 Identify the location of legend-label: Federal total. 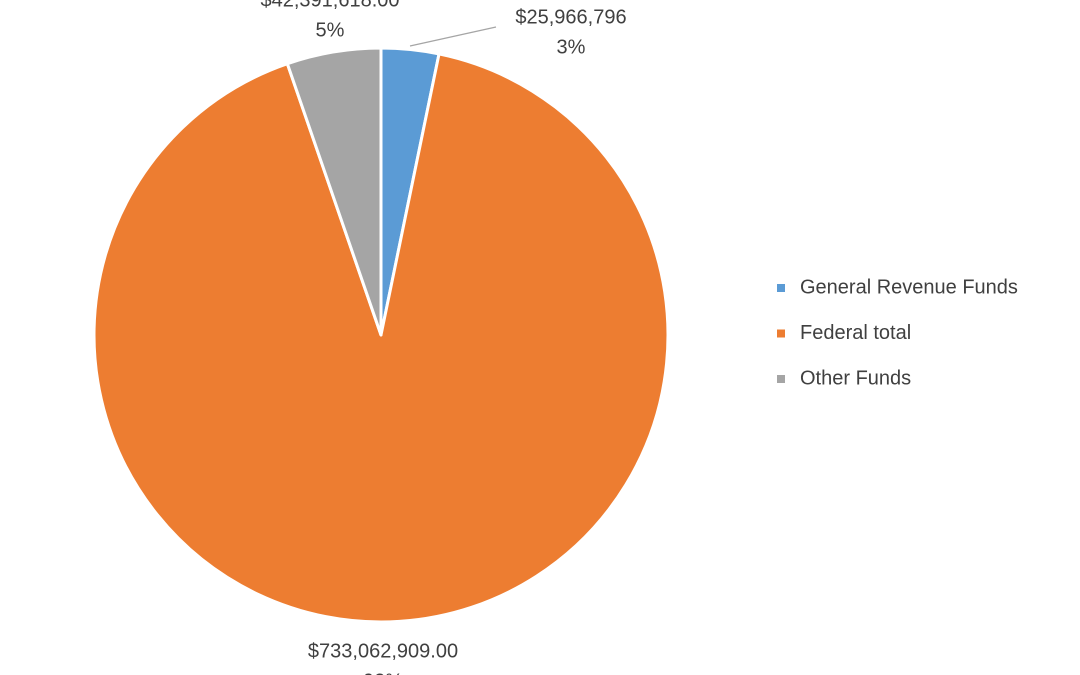
(855, 333).